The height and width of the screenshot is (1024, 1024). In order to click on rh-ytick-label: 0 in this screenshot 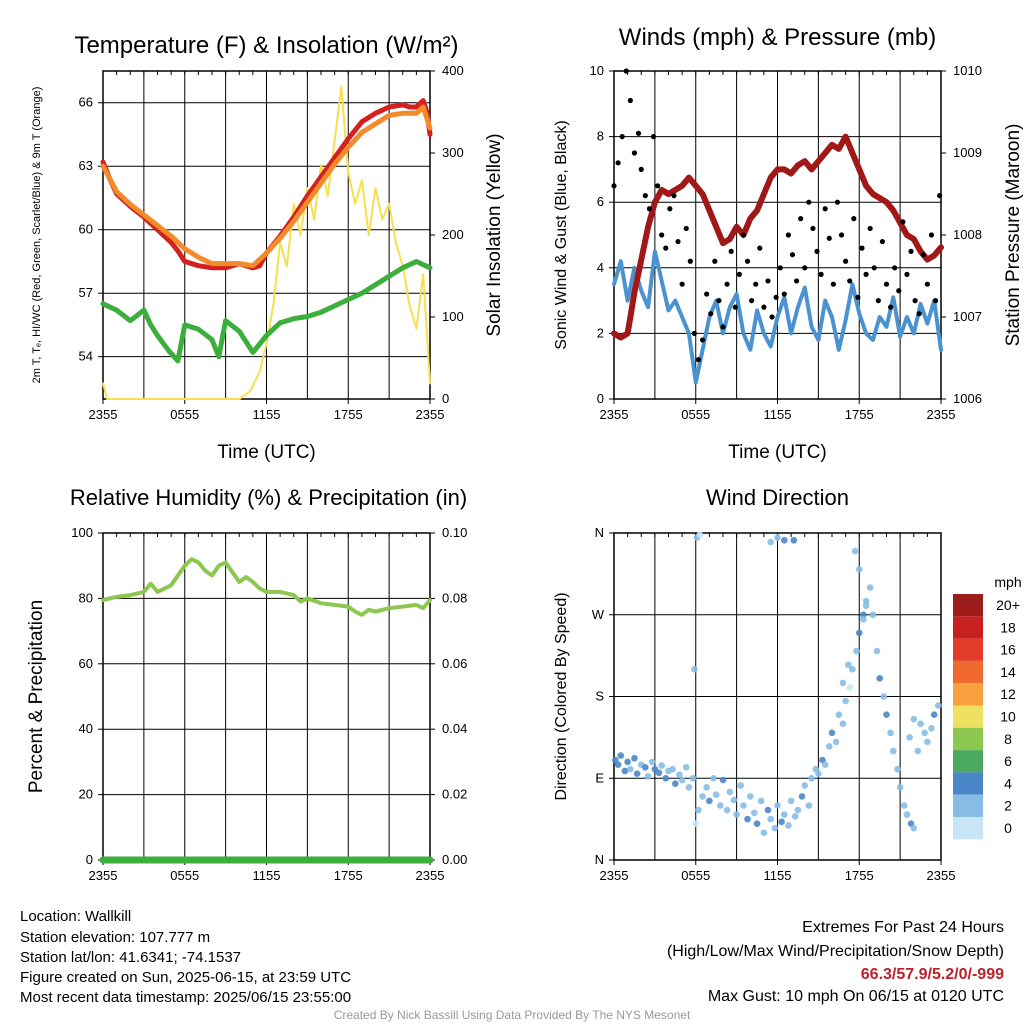, I will do `click(89, 859)`.